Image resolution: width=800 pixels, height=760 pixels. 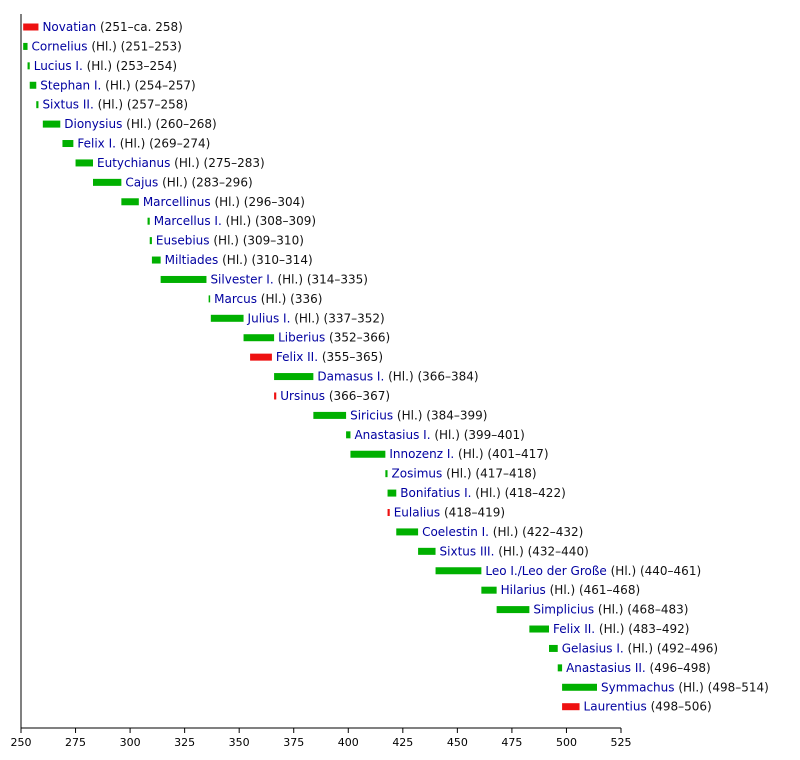 I want to click on pope-name-link: Laurentius, so click(x=615, y=707).